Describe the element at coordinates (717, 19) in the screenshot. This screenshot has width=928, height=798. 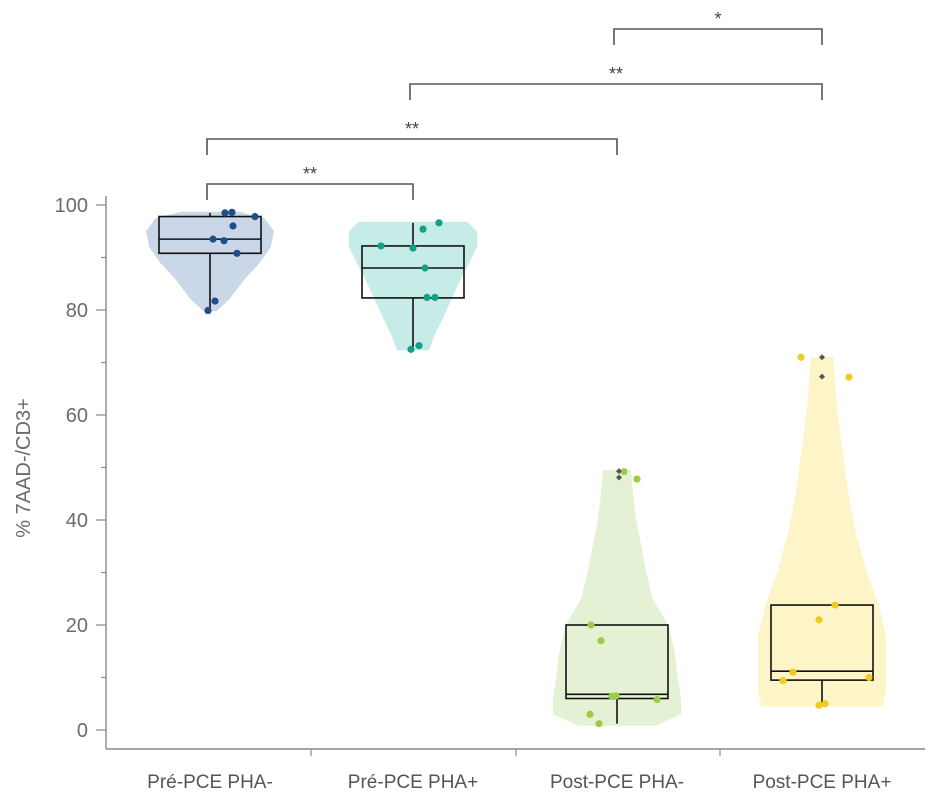
I see `significance-label-4: *` at that location.